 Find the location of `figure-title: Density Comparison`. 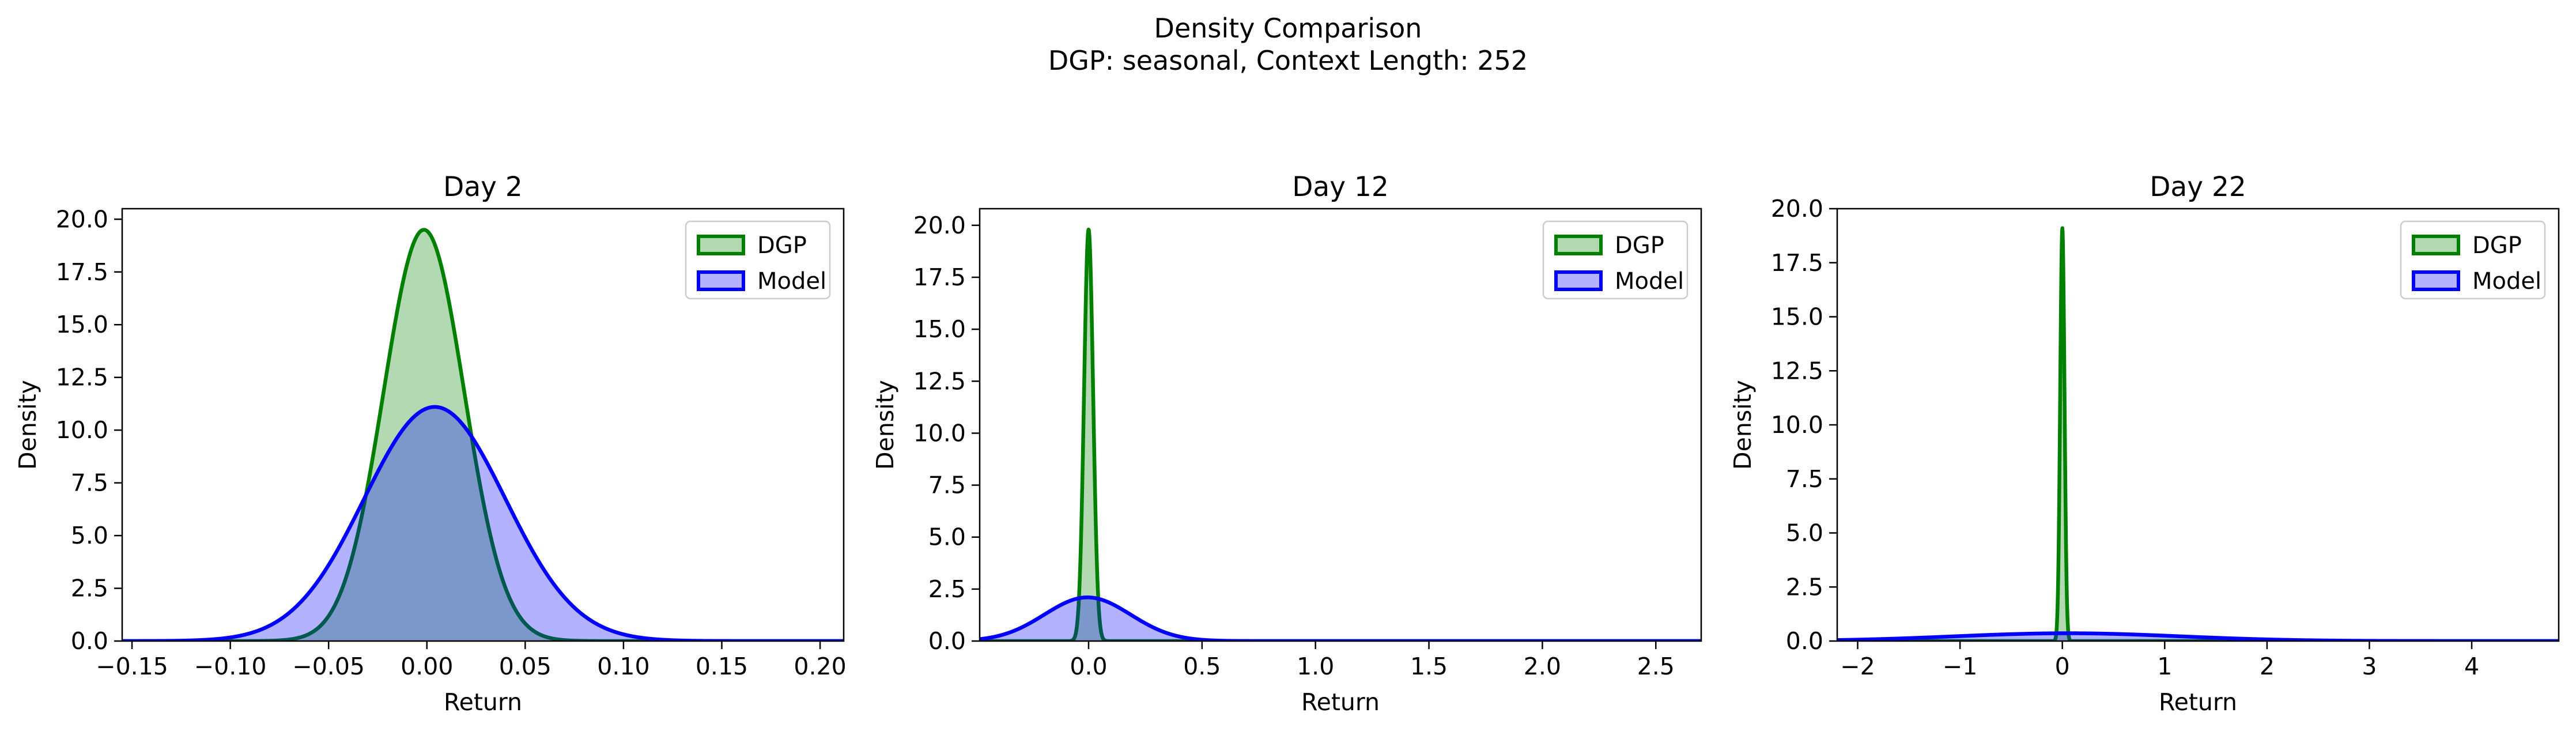

figure-title: Density Comparison is located at coordinates (1288, 28).